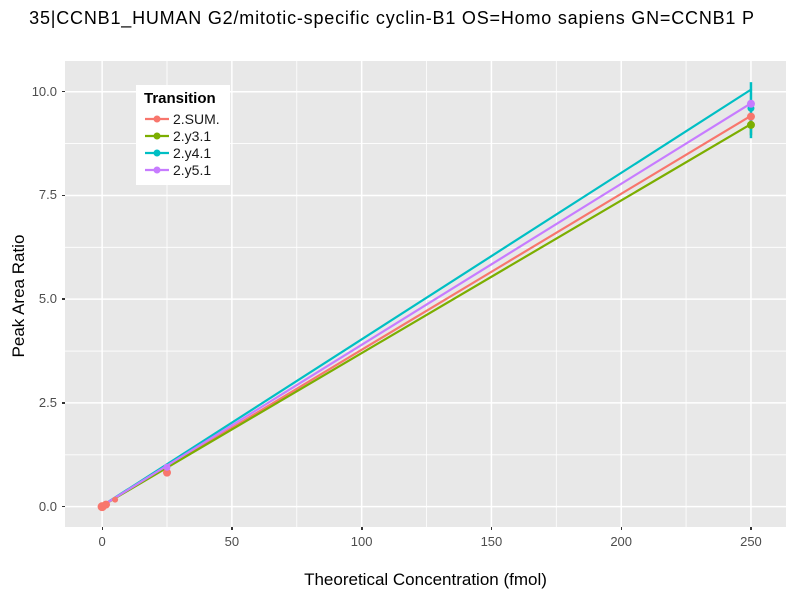 This screenshot has height=600, width=800. Describe the element at coordinates (192, 169) in the screenshot. I see `legend-item-label: 2.y5.1` at that location.